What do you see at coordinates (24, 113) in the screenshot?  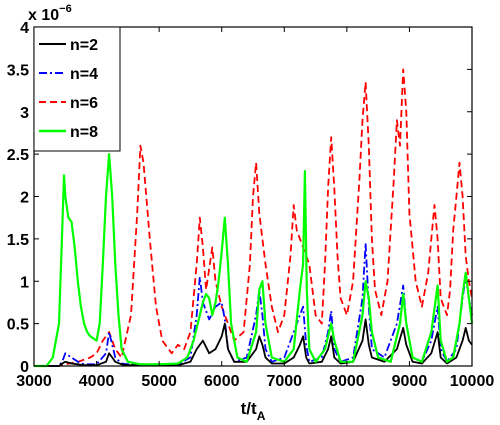 I see `y-tick-label: 3` at bounding box center [24, 113].